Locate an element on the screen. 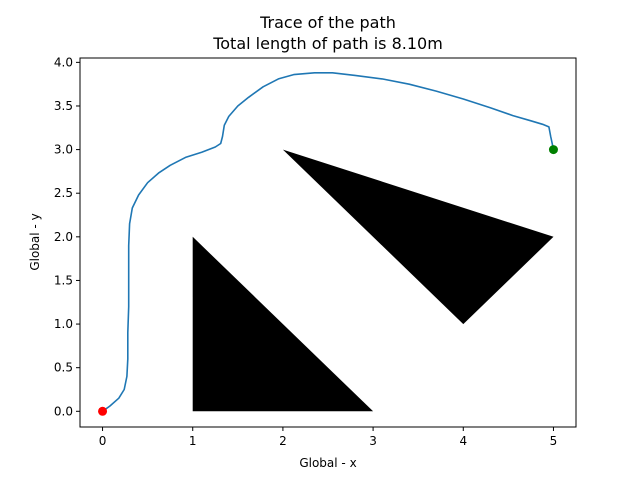  x-tick-label: 5 is located at coordinates (554, 441).